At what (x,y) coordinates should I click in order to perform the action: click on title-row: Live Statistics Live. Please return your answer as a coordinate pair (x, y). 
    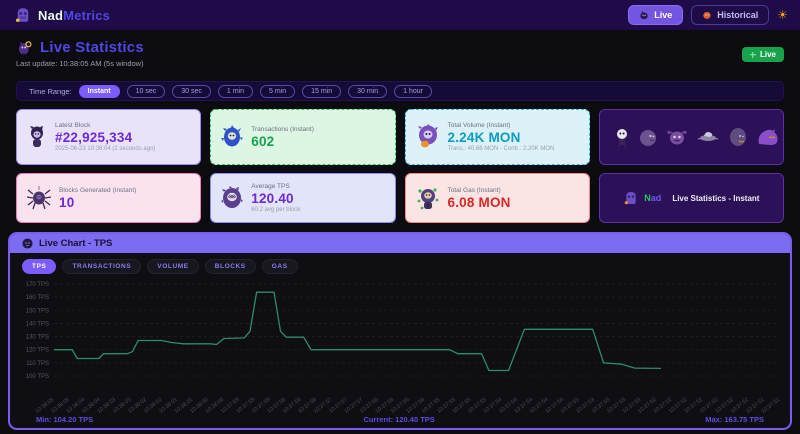
    Looking at the image, I should click on (400, 50).